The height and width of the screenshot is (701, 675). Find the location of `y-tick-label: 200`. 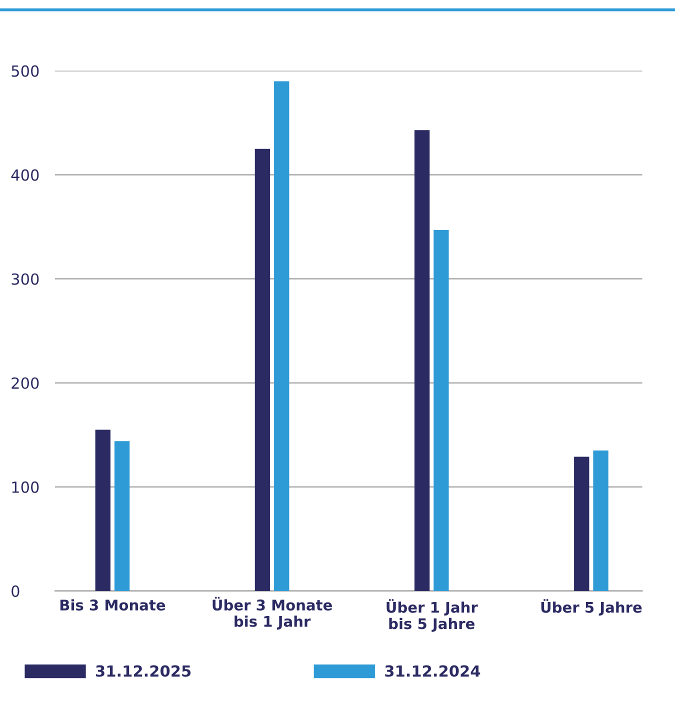

y-tick-label: 200 is located at coordinates (25, 383).